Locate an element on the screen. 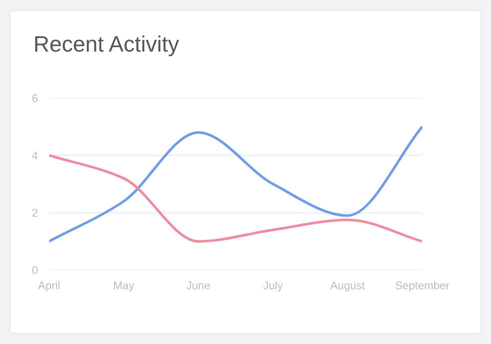 This screenshot has height=344, width=491. chart-title: Recent Activity is located at coordinates (107, 45).